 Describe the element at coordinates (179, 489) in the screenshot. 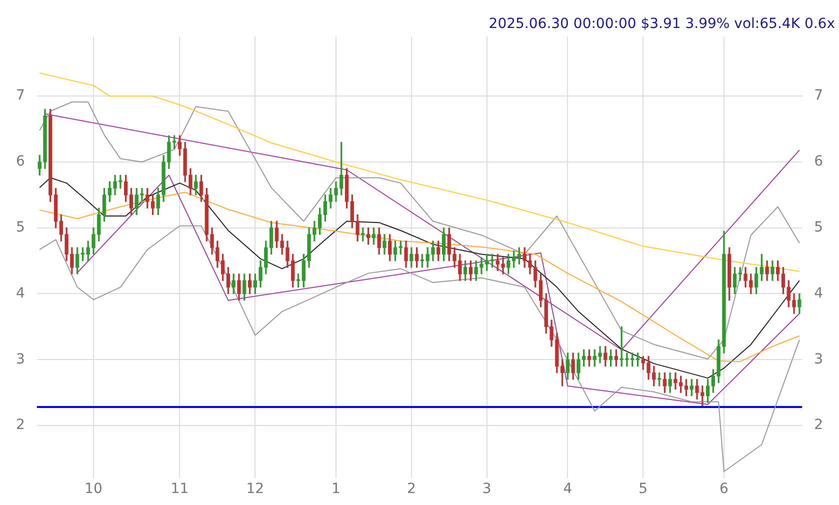

I see `x-tick-label: 11` at that location.